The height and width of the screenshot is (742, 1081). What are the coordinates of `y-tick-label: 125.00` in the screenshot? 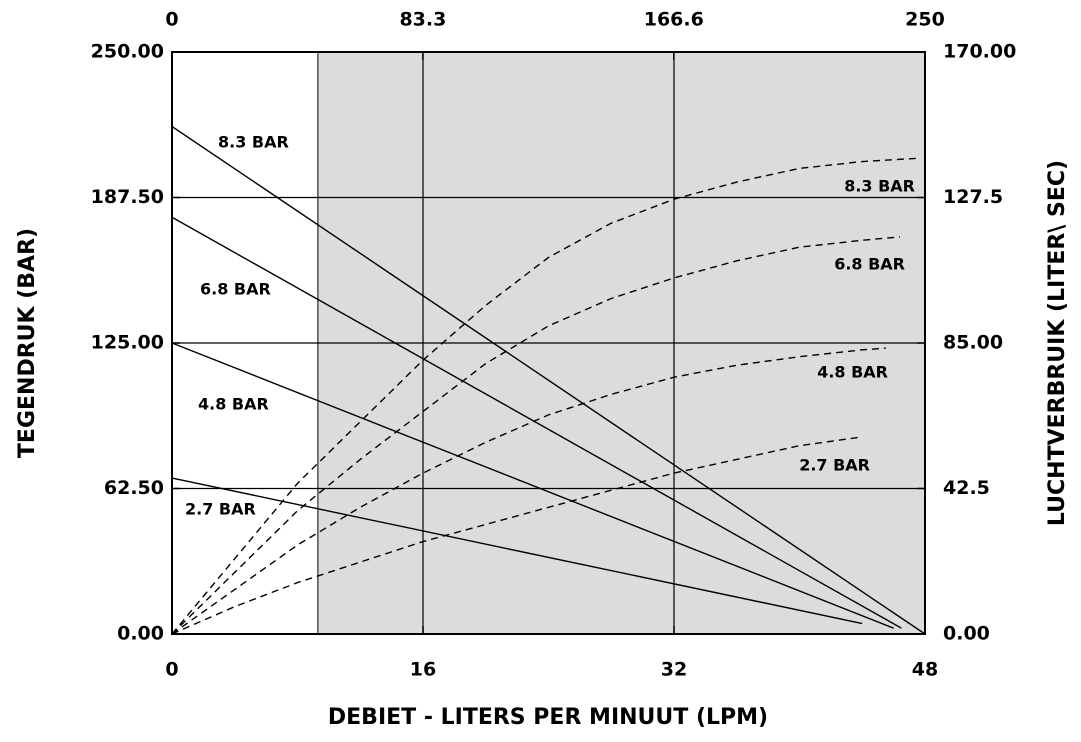 It's located at (127, 343).